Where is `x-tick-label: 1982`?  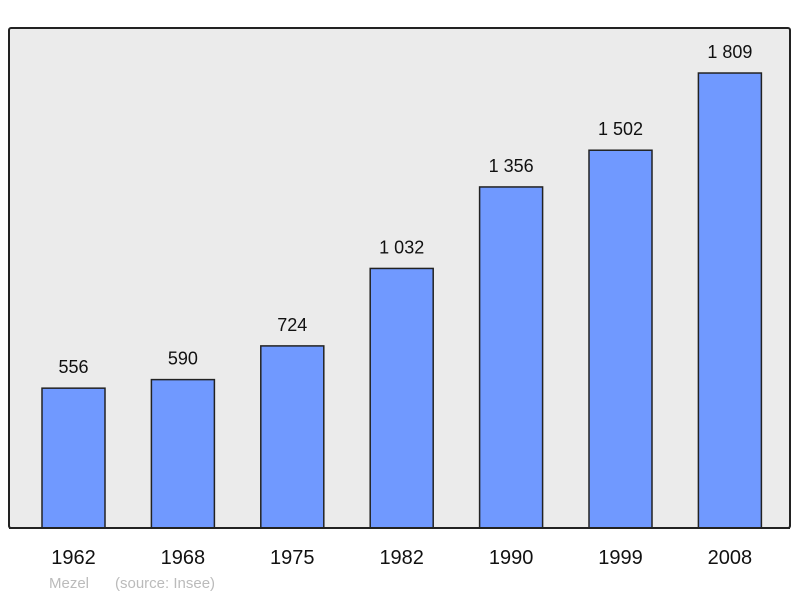 x-tick-label: 1982 is located at coordinates (401, 558).